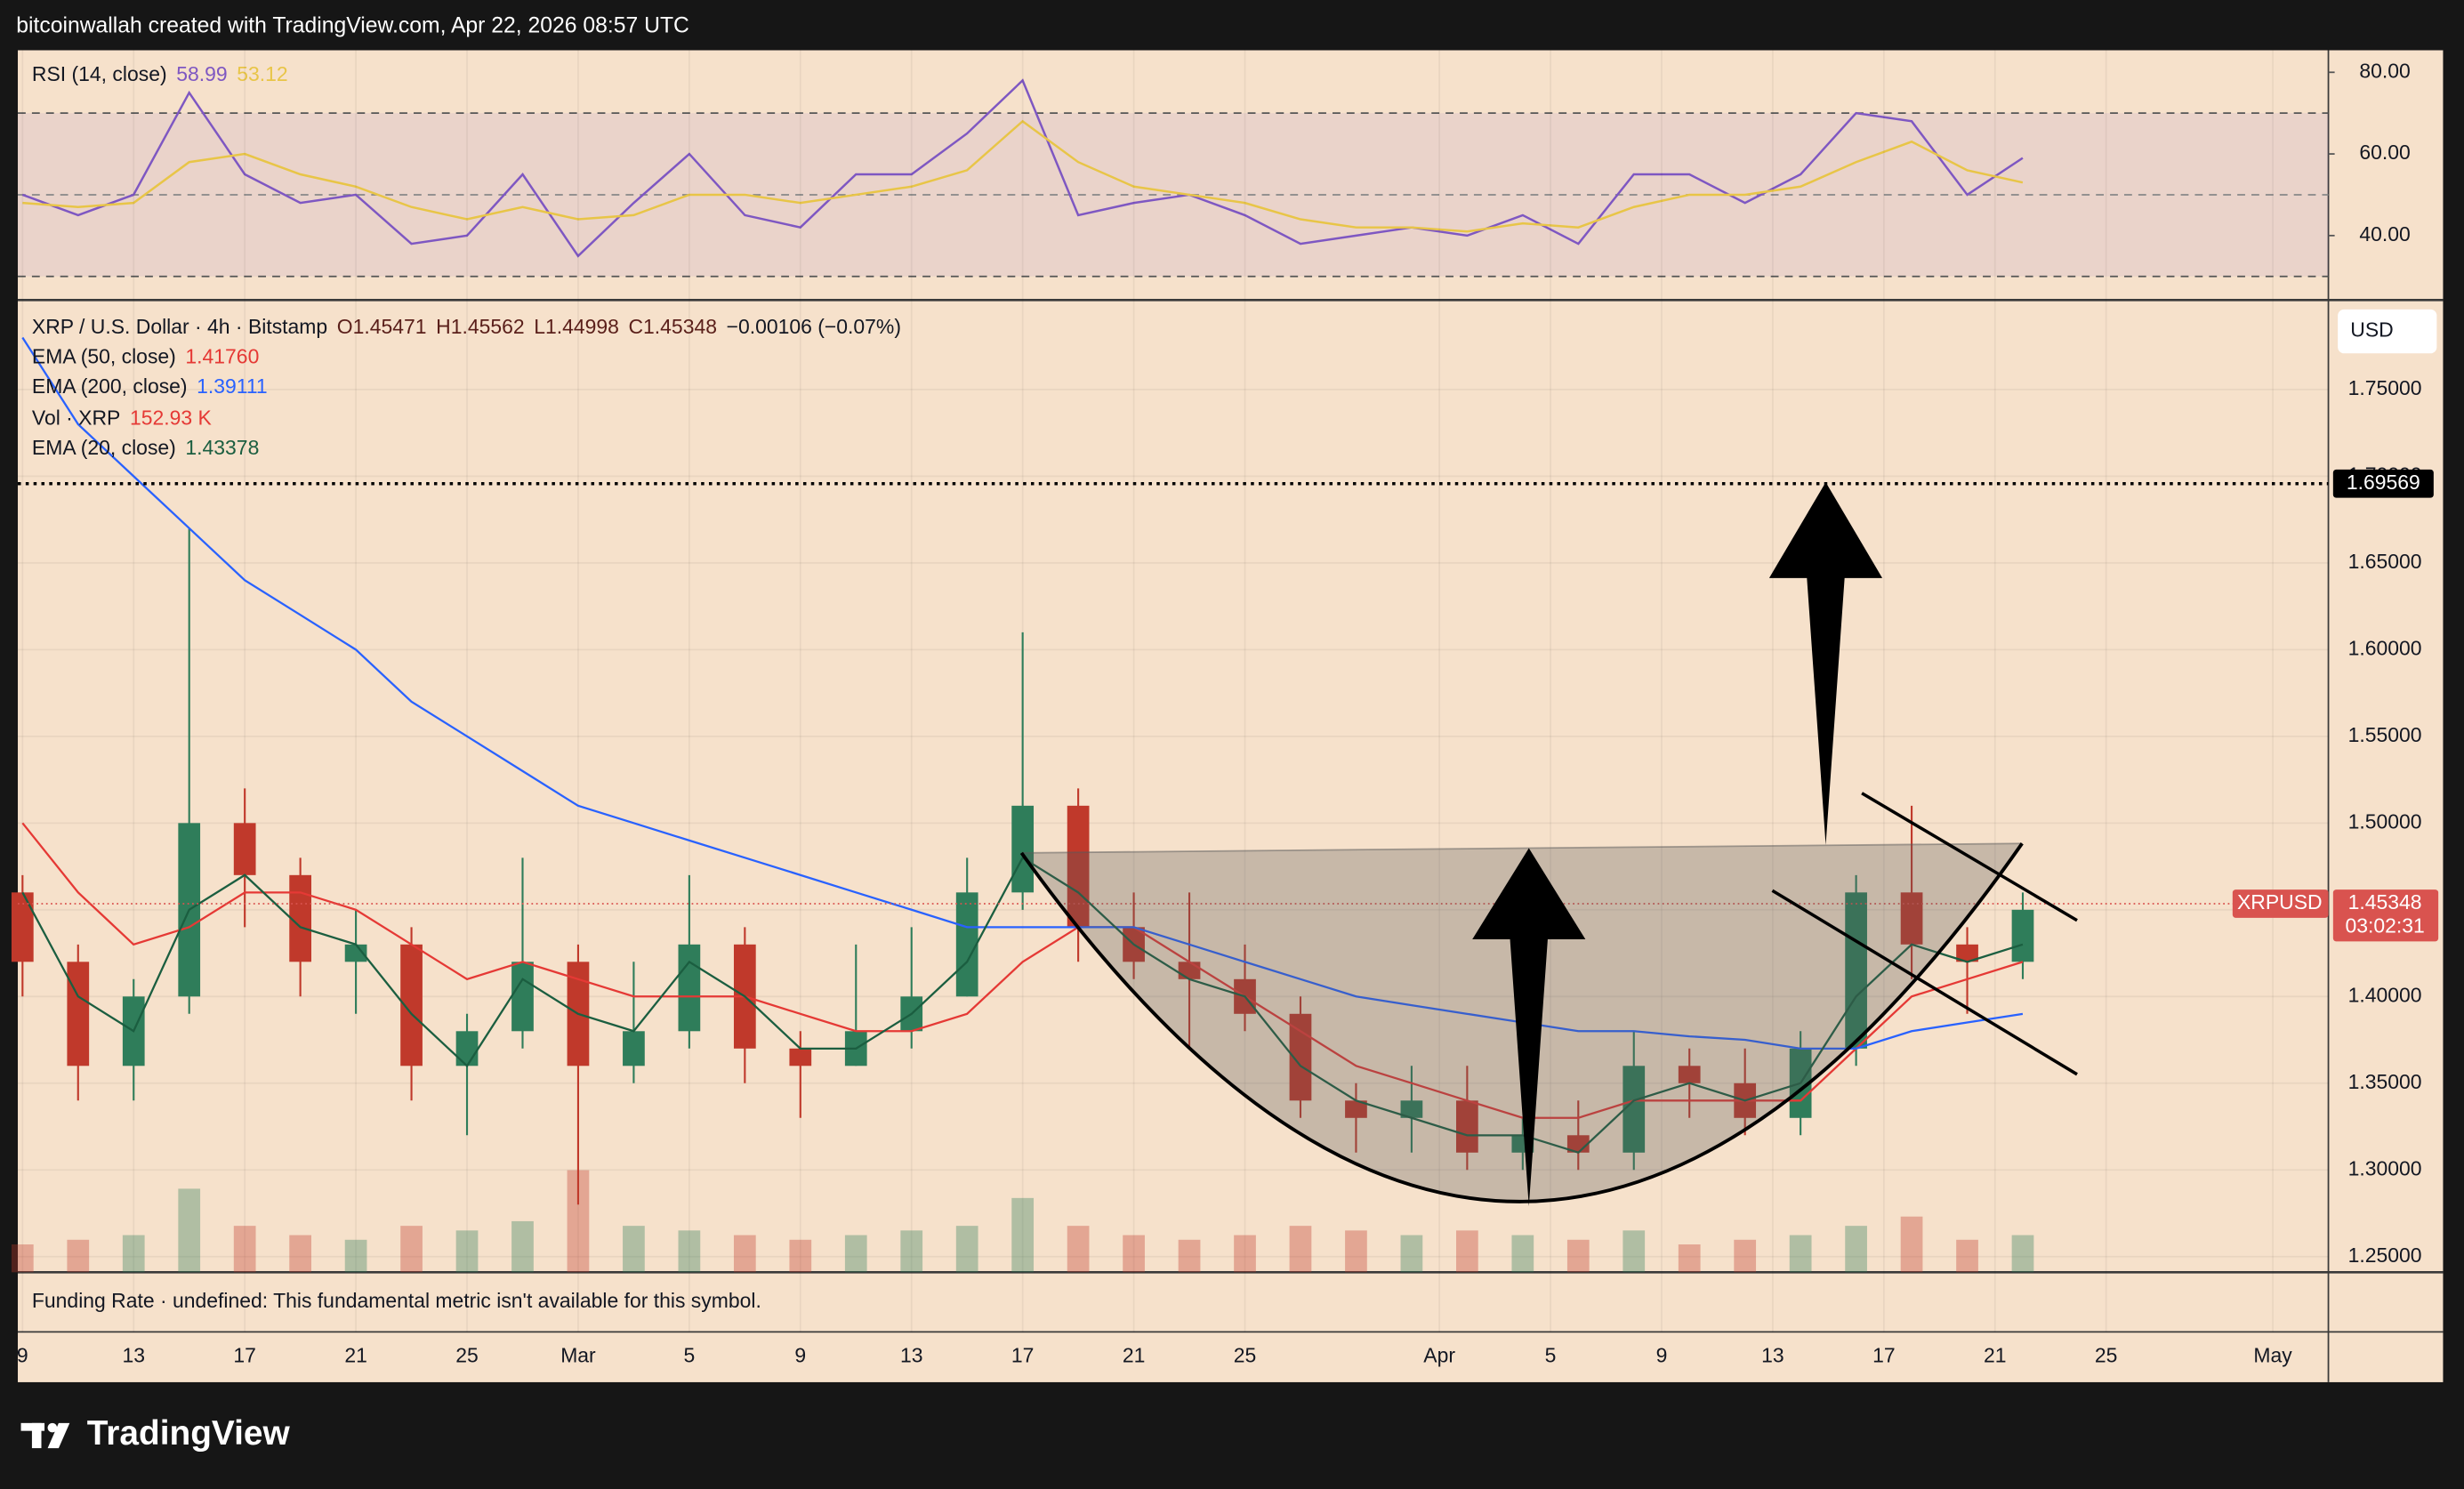  What do you see at coordinates (171, 418) in the screenshot?
I see `legend-text: 152.93 K` at bounding box center [171, 418].